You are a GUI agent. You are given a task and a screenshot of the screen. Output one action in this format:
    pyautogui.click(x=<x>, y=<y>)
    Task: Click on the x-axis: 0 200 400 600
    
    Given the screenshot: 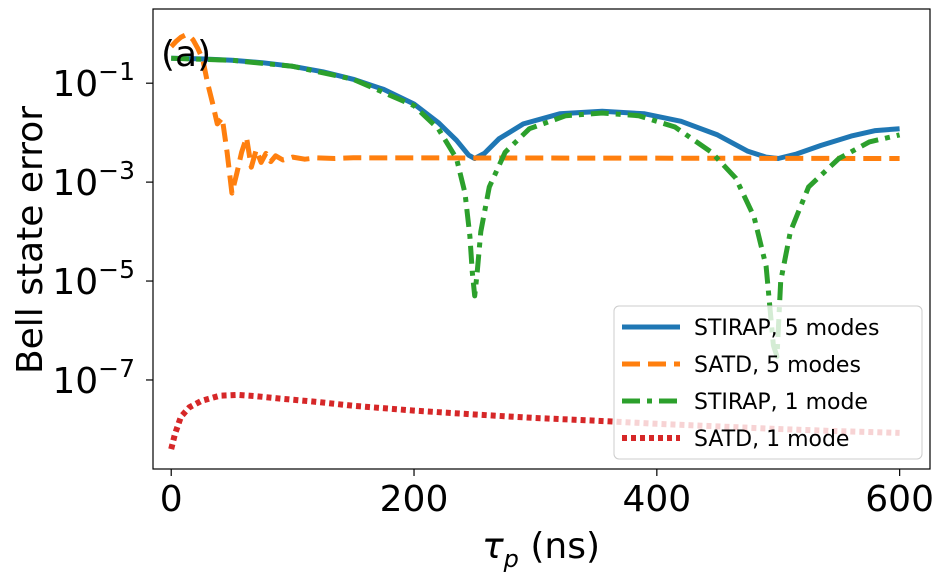 What is the action you would take?
    pyautogui.click(x=547, y=494)
    